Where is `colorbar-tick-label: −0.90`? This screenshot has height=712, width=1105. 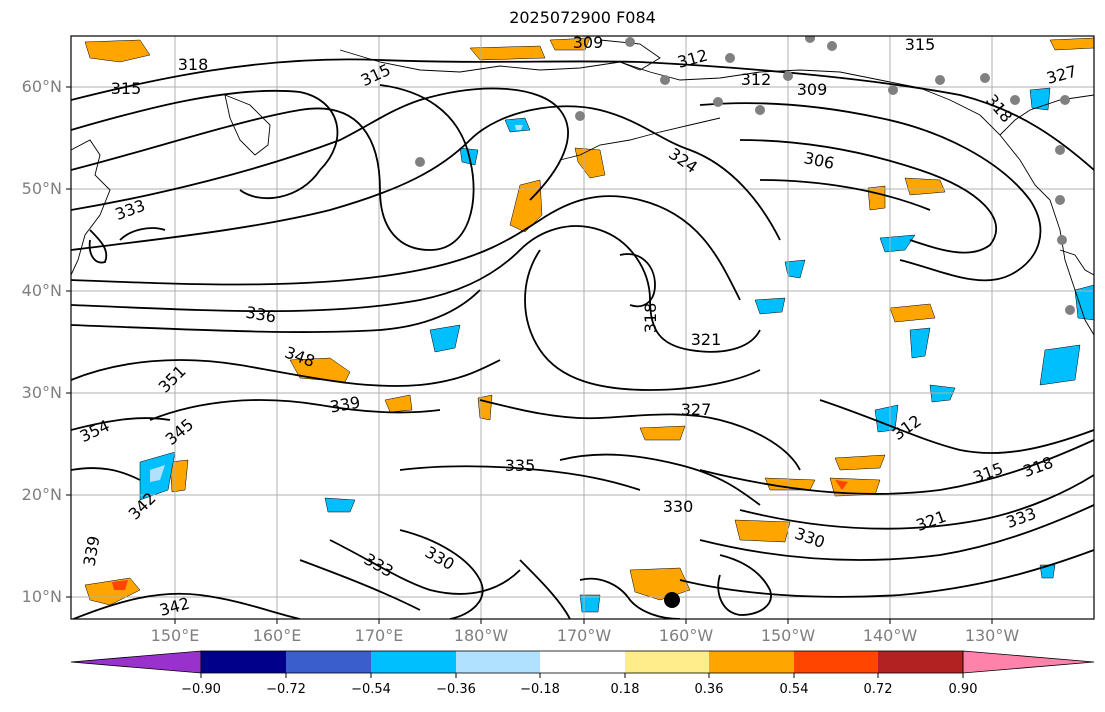
colorbar-tick-label: −0.90 is located at coordinates (201, 689).